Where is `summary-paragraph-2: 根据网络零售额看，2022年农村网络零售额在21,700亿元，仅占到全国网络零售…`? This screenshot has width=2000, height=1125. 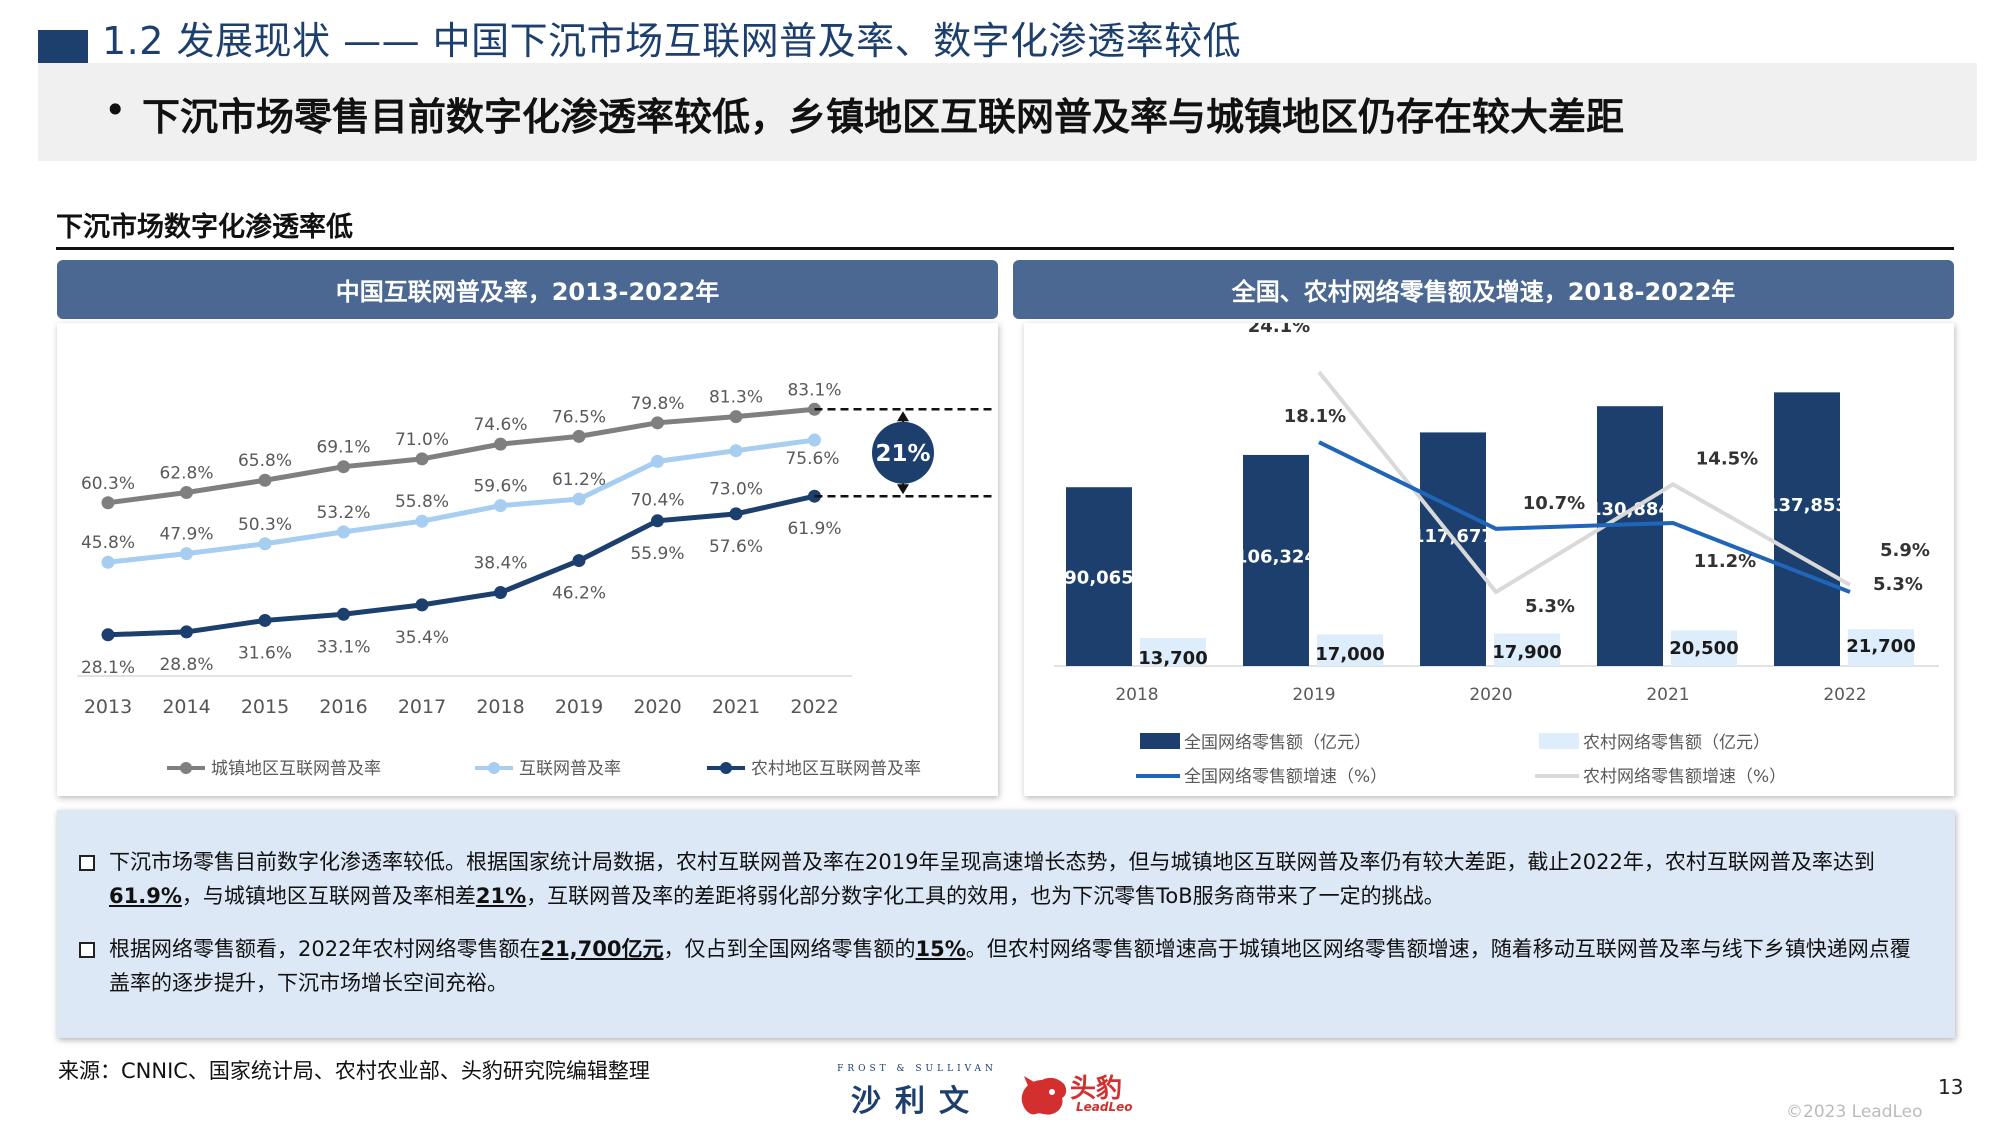
summary-paragraph-2: 根据网络零售额看，2022年农村网络零售额在21,700亿元，仅占到全国网络零售… is located at coordinates (1004, 966).